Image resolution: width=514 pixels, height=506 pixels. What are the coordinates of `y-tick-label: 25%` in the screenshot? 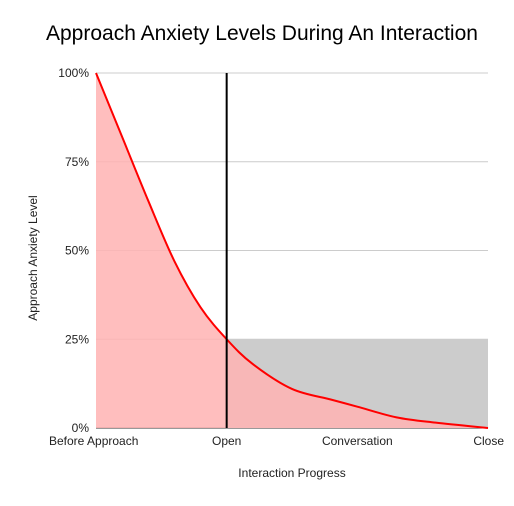 It's located at (77, 339).